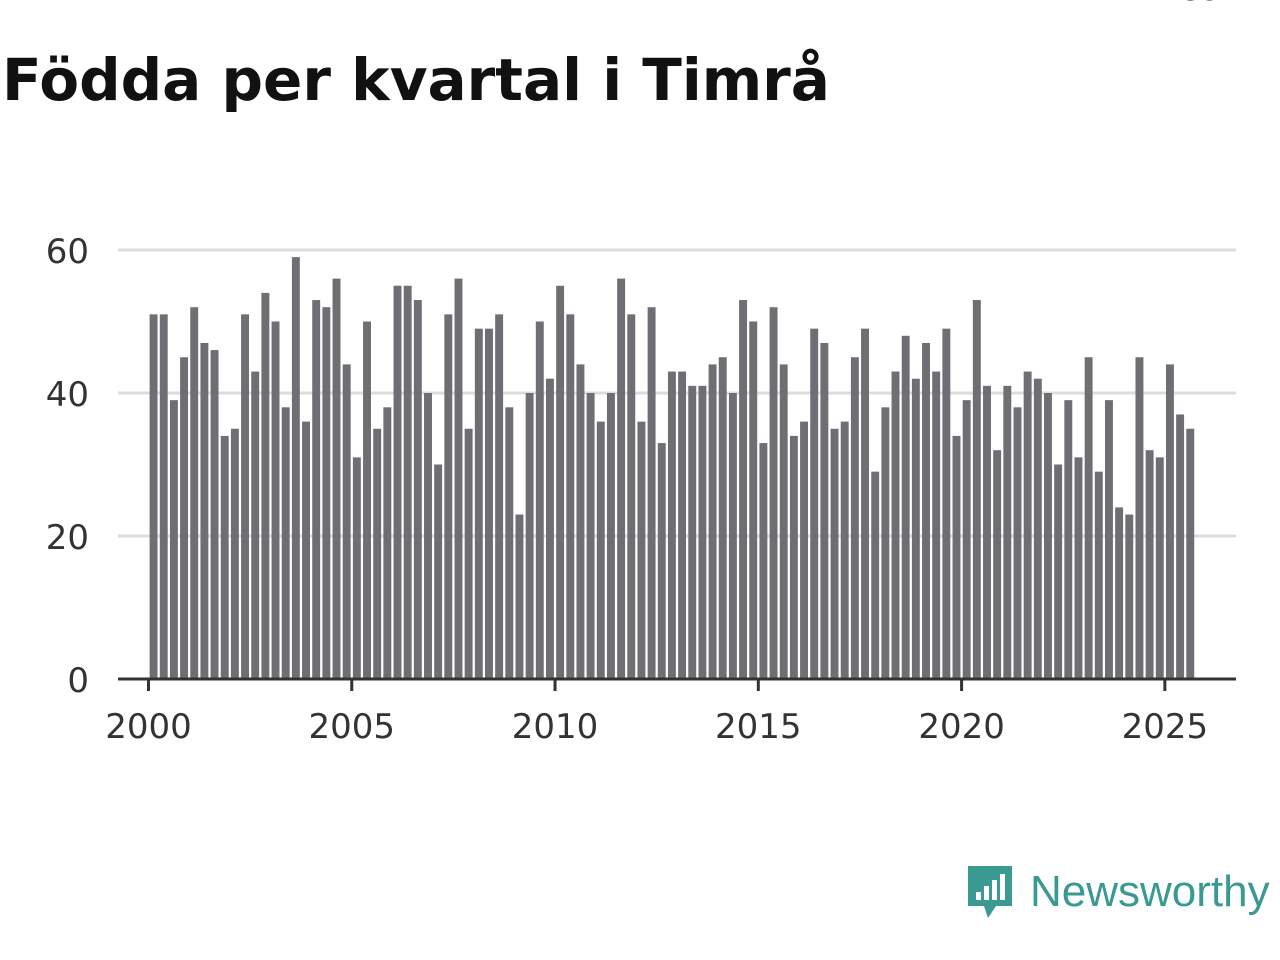 This screenshot has height=960, width=1280. Describe the element at coordinates (1150, 891) in the screenshot. I see `brand-name: Newsworthy` at that location.